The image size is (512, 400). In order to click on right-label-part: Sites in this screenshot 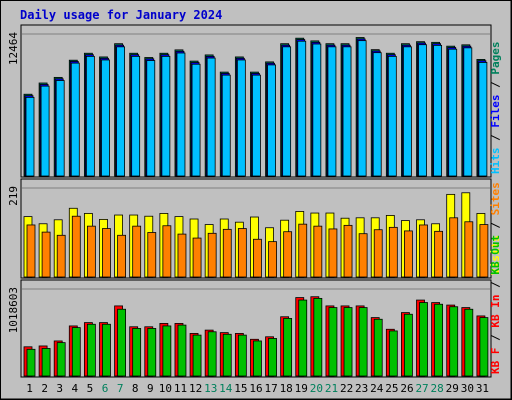, I will do `click(495, 198)`.